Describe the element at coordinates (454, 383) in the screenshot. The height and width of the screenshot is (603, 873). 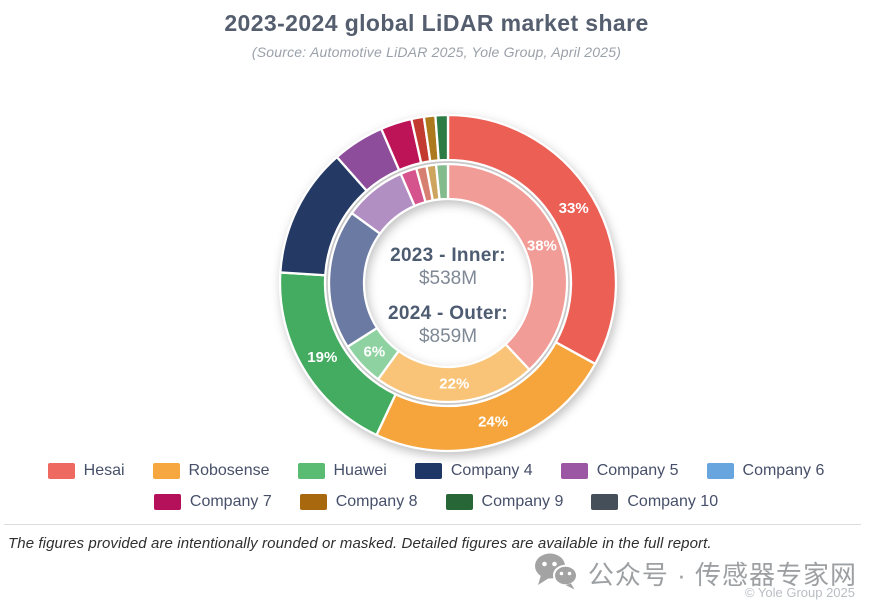
I see `segment-label-2023-robosense: 22%` at that location.